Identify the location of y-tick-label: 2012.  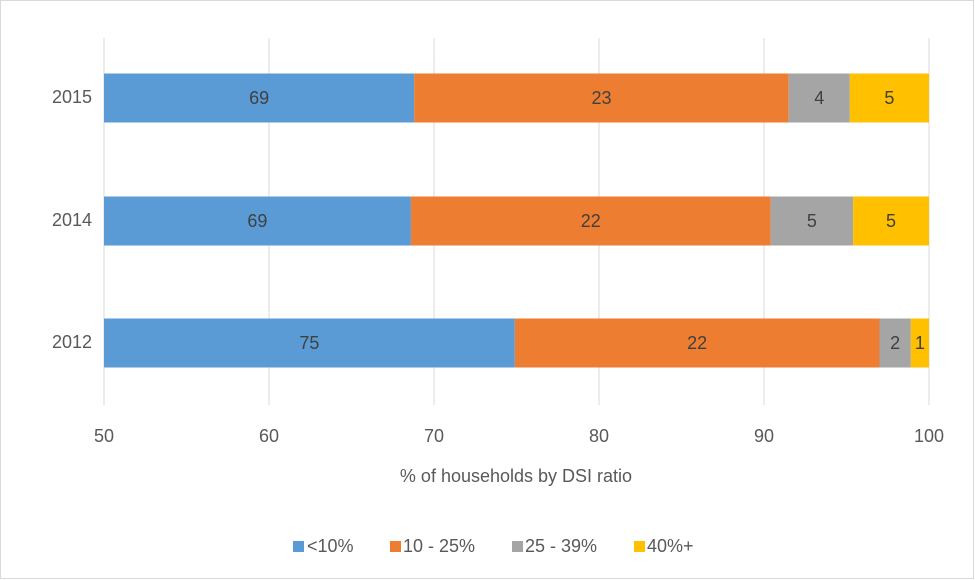
(72, 342).